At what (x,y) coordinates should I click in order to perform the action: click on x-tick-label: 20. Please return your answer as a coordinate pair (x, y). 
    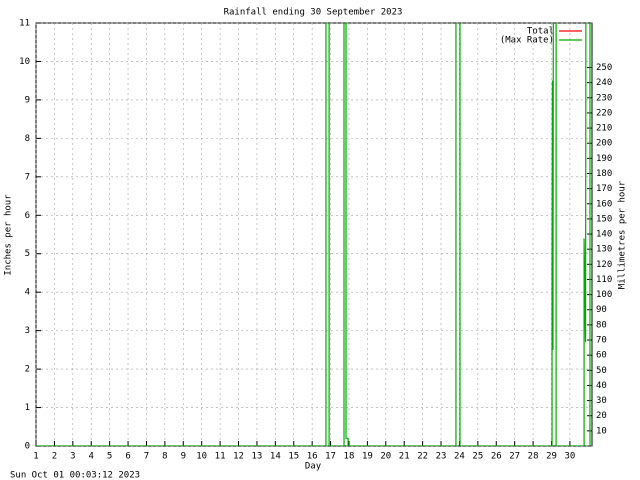
    Looking at the image, I should click on (385, 457).